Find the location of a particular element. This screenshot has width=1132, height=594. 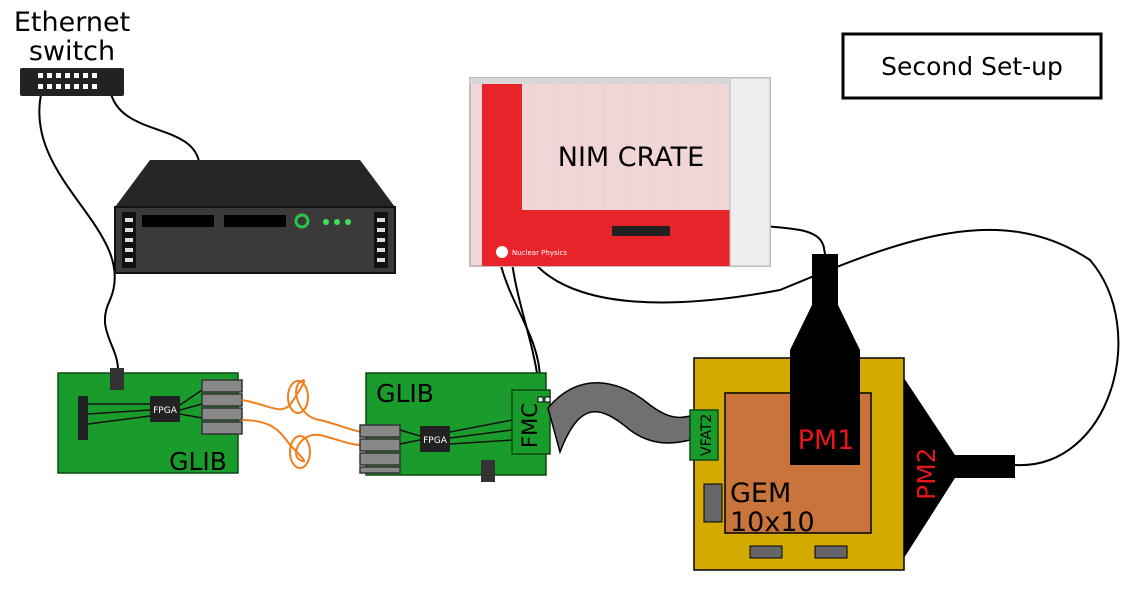

photomultiplier-pm2: PM2 is located at coordinates (959, 468).